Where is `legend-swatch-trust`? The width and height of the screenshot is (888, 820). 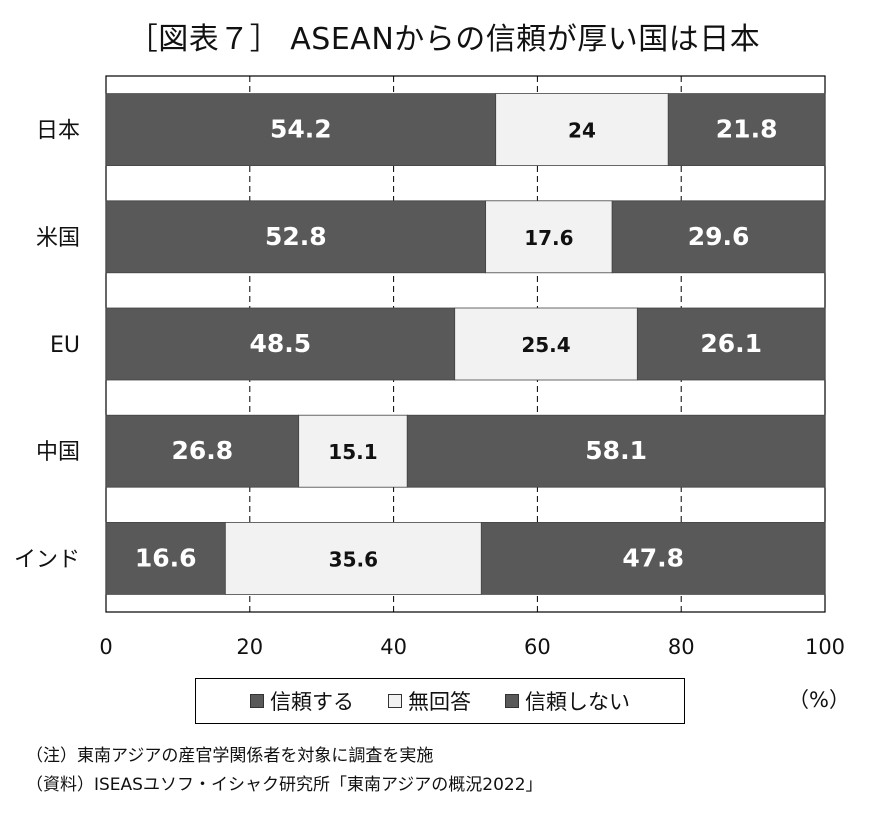 legend-swatch-trust is located at coordinates (257, 701).